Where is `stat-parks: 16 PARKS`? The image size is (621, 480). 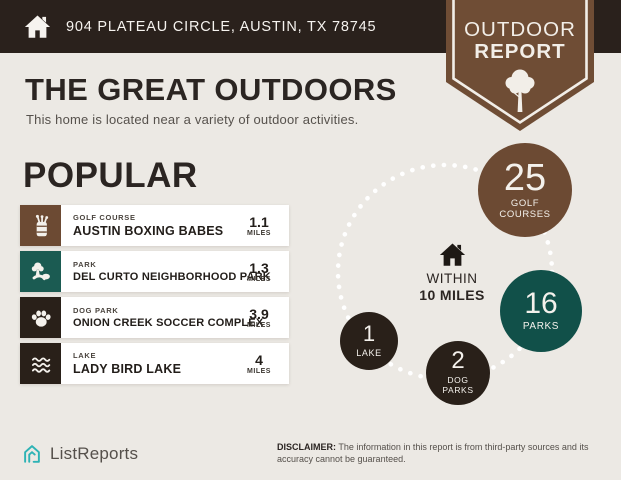 stat-parks: 16 PARKS is located at coordinates (541, 311).